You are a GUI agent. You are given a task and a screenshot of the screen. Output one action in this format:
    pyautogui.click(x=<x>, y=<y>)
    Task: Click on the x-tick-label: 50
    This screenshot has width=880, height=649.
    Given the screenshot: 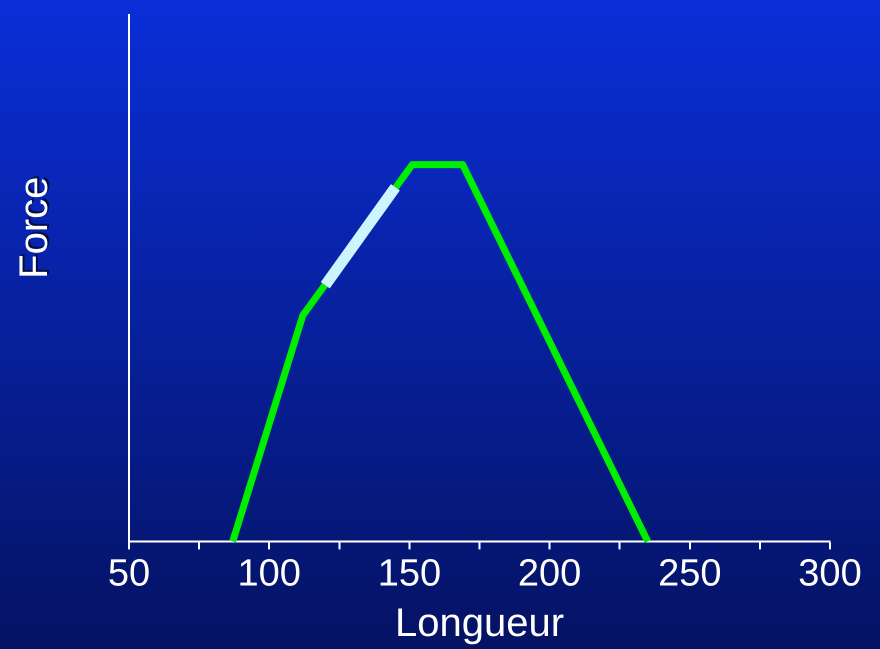 What is the action you would take?
    pyautogui.click(x=129, y=573)
    